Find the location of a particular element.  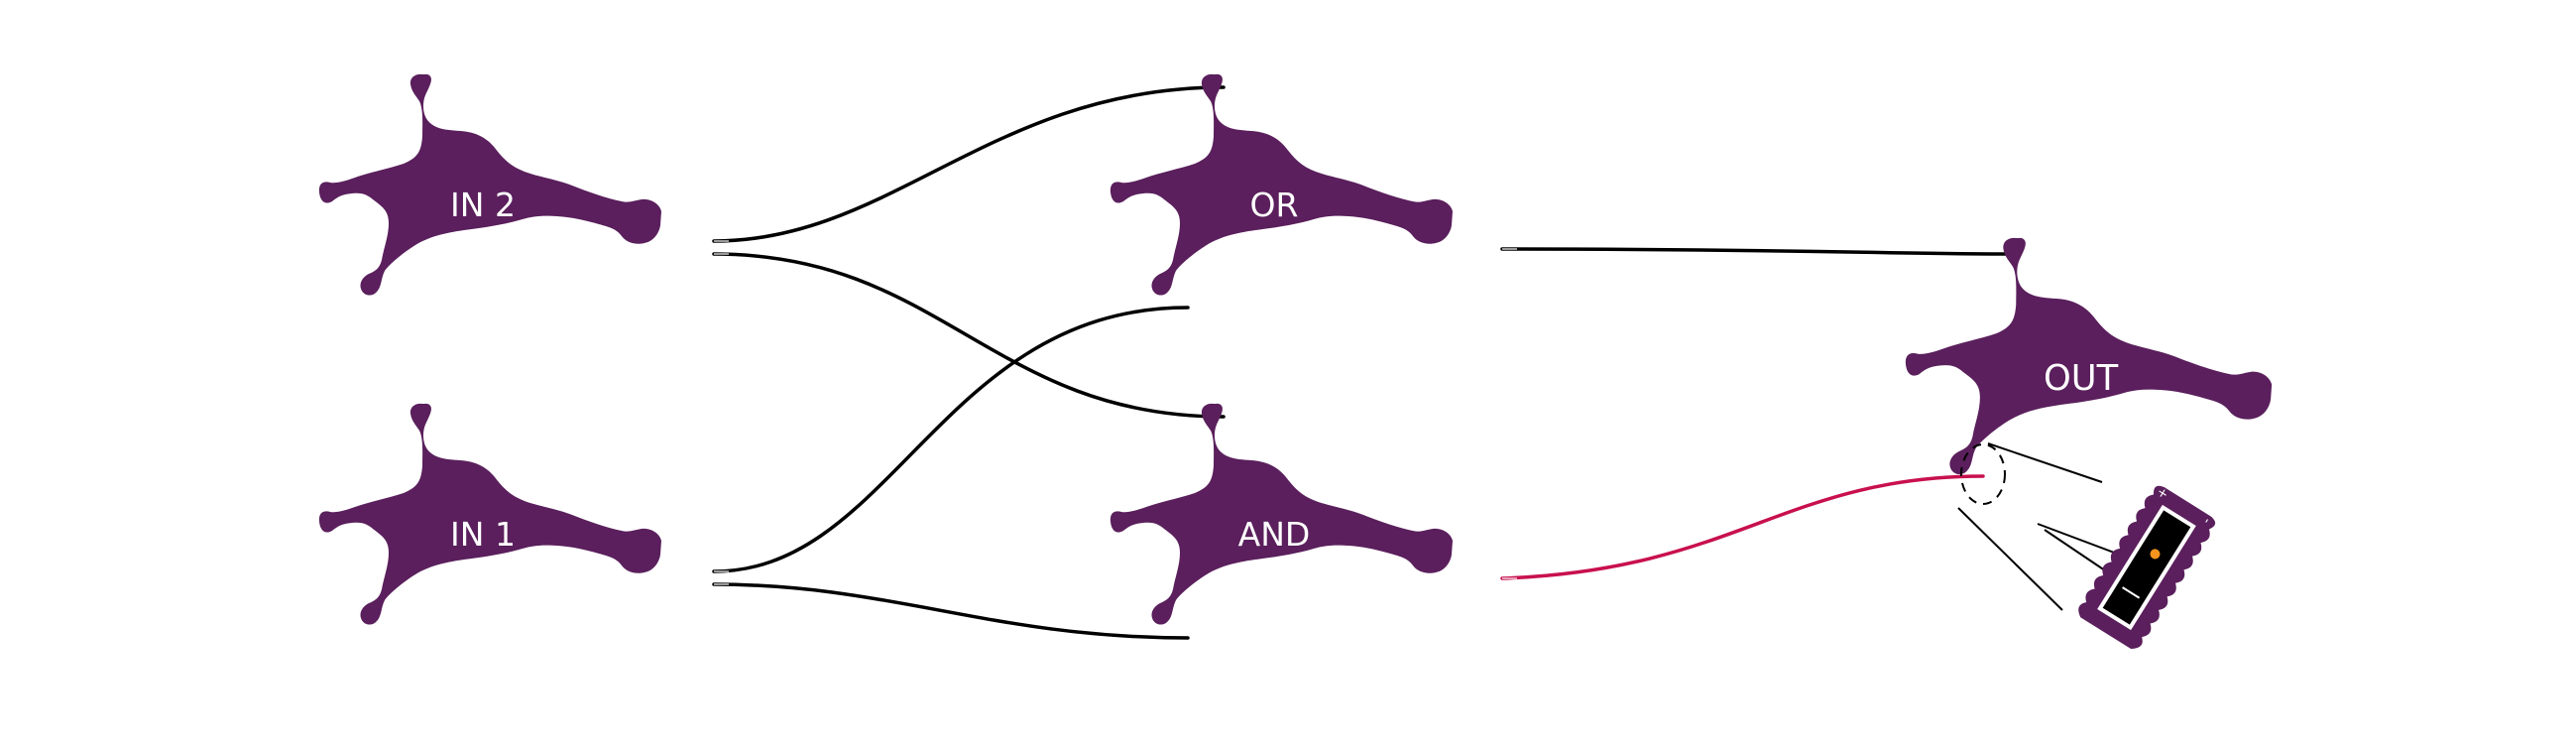

node-out: OUT is located at coordinates (2089, 356).